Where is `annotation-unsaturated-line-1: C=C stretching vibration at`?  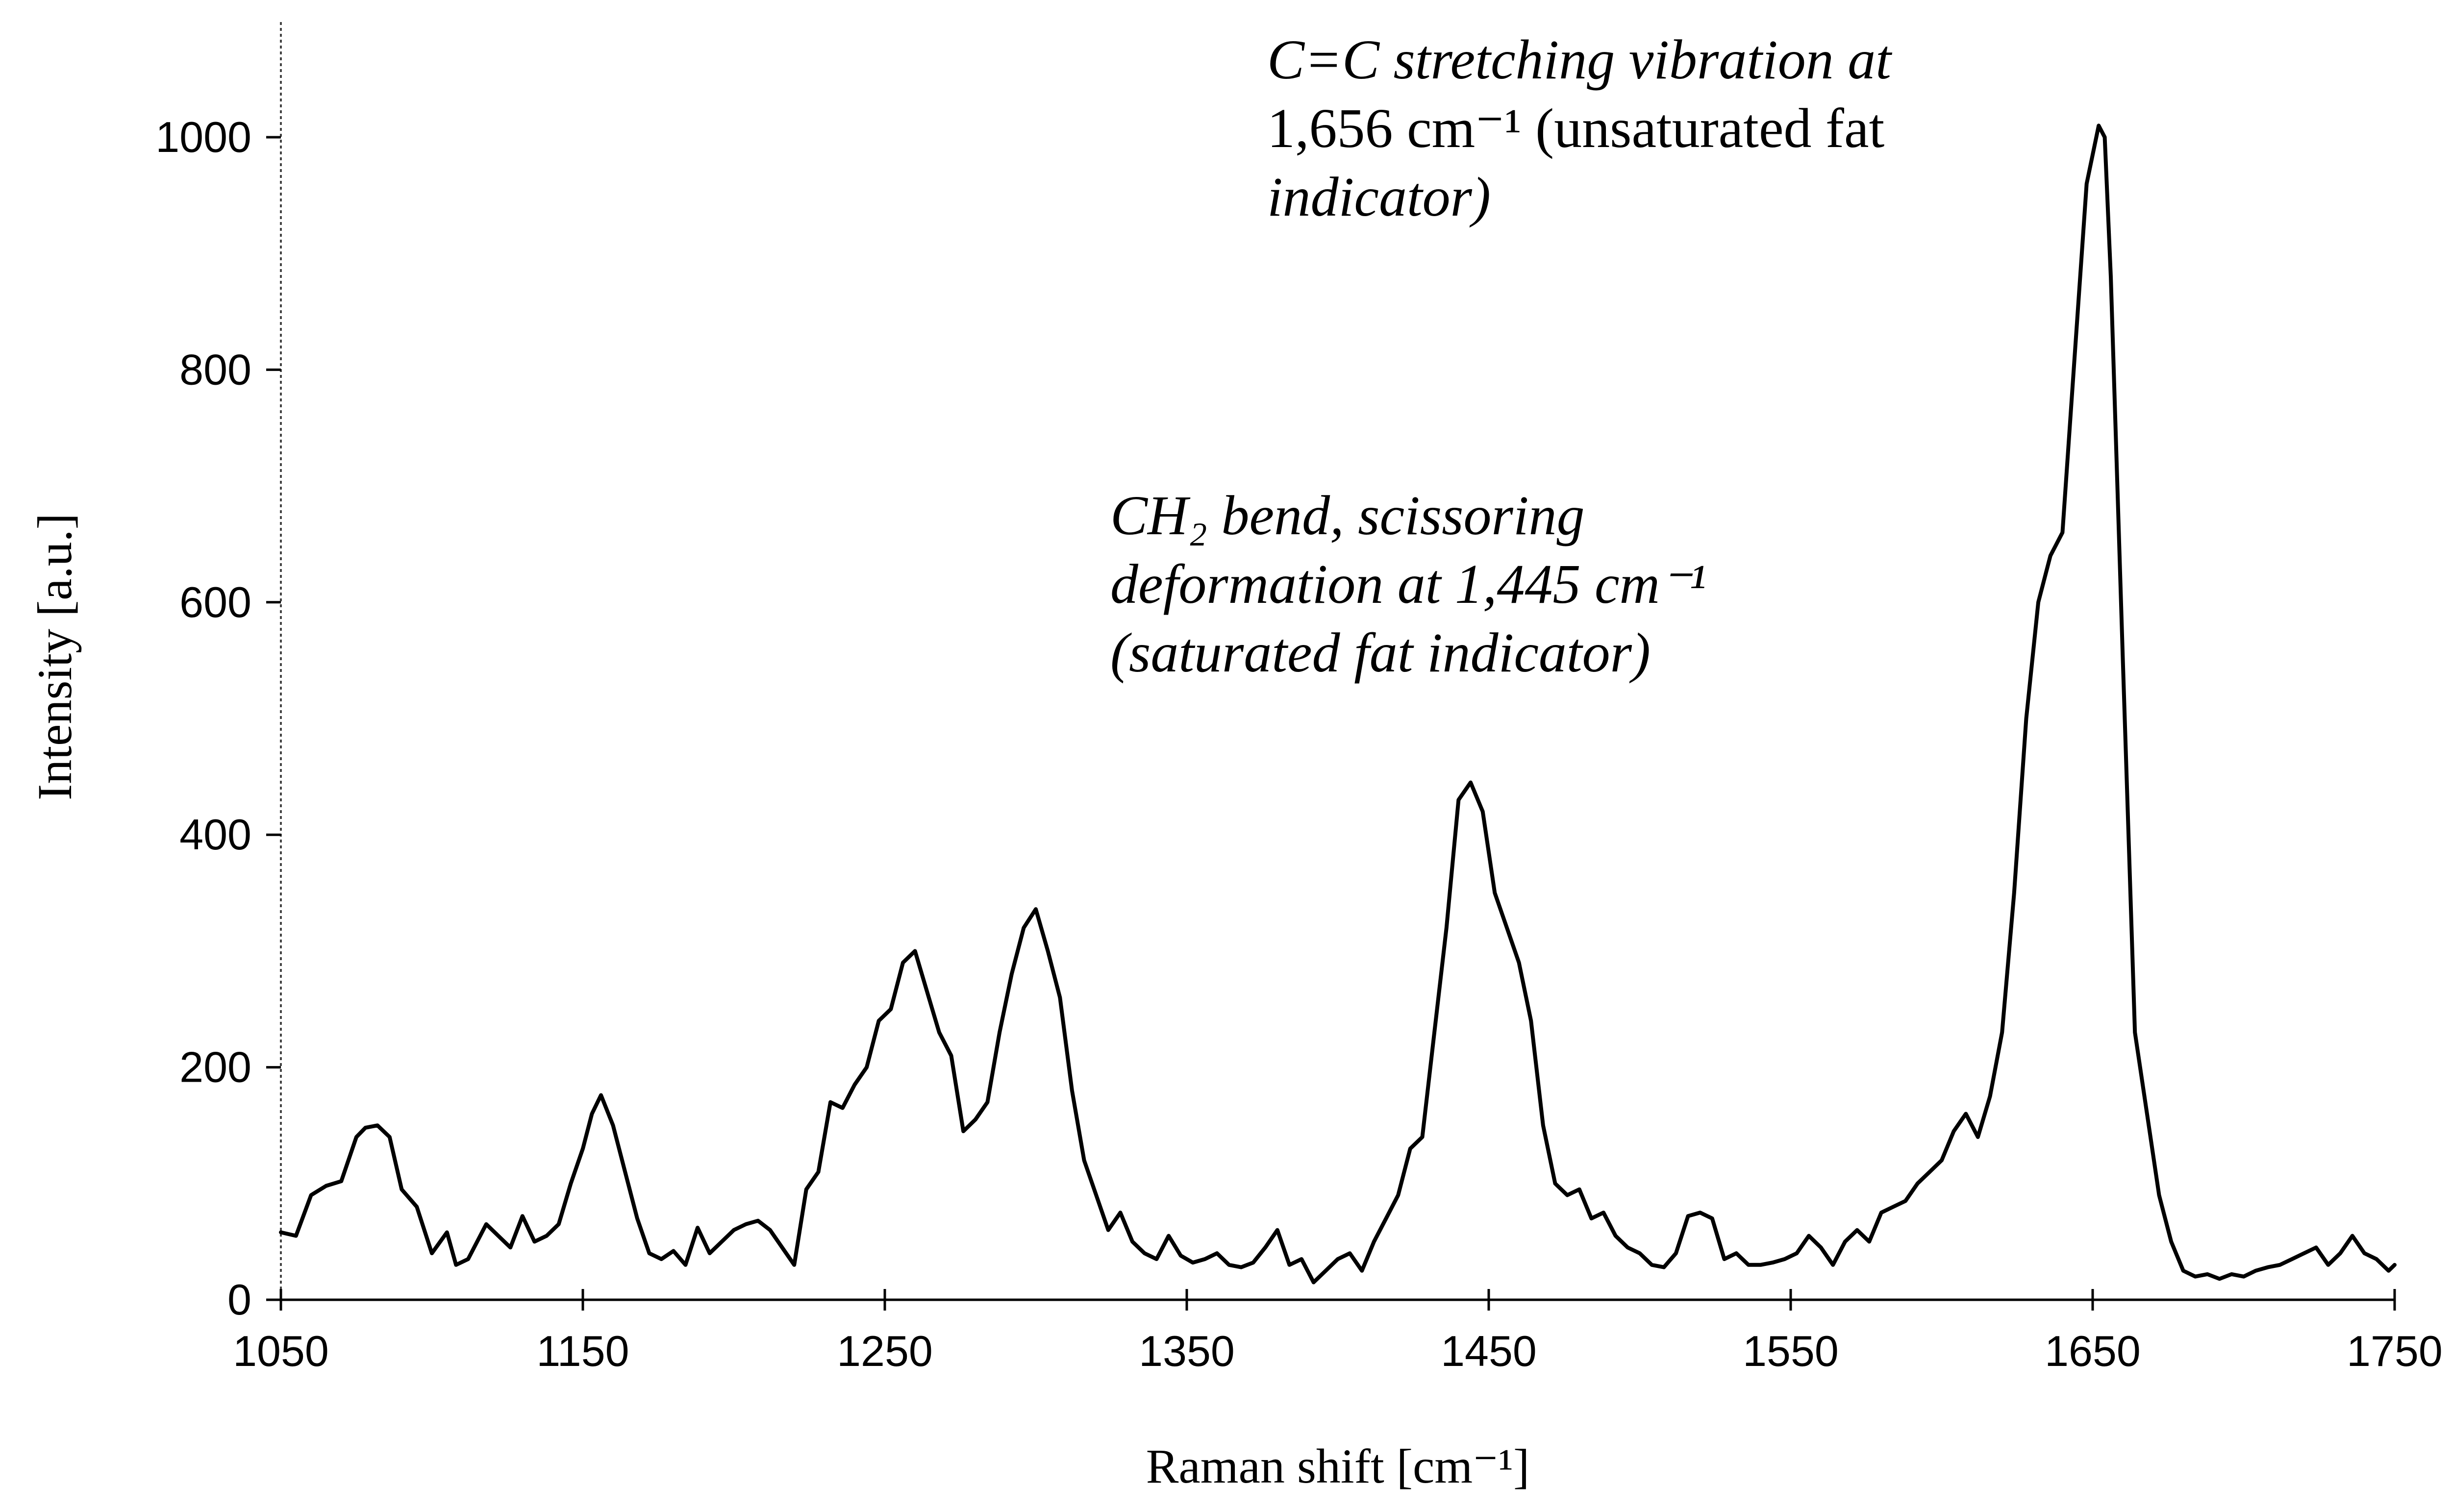
annotation-unsaturated-line-1: C=C stretching vibration at is located at coordinates (1579, 59).